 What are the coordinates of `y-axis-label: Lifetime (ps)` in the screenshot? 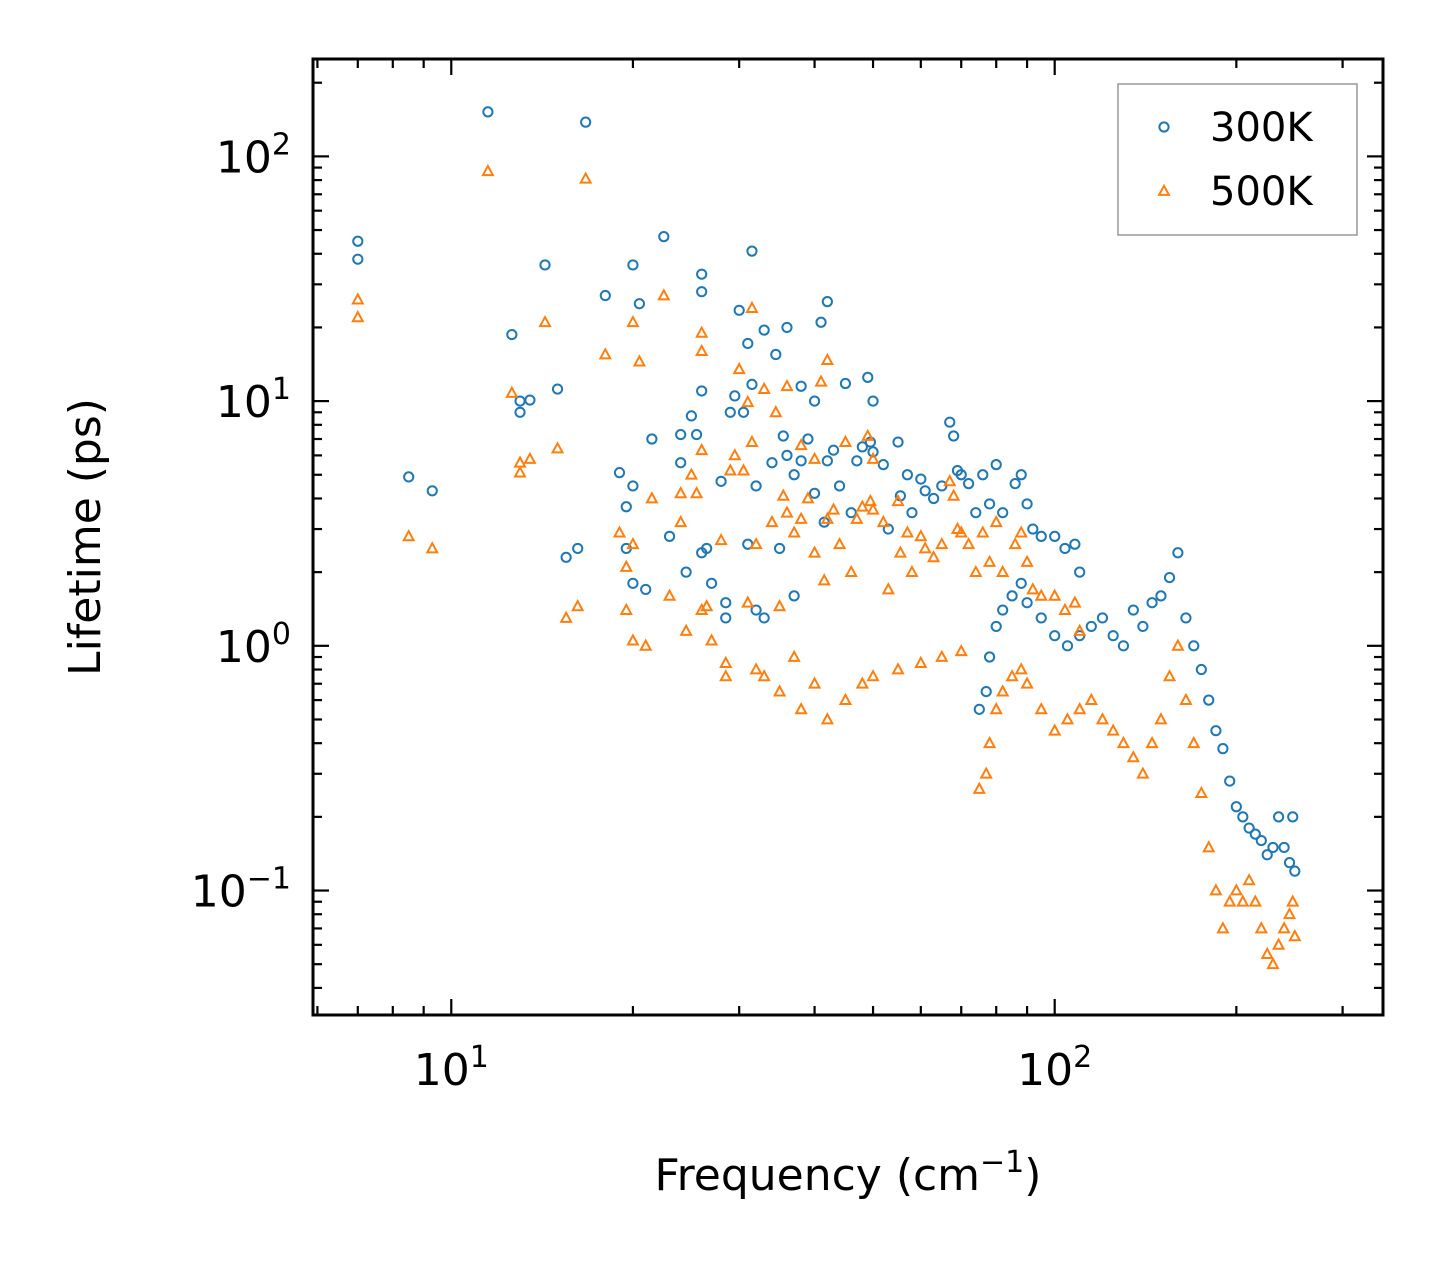 It's located at (85, 537).